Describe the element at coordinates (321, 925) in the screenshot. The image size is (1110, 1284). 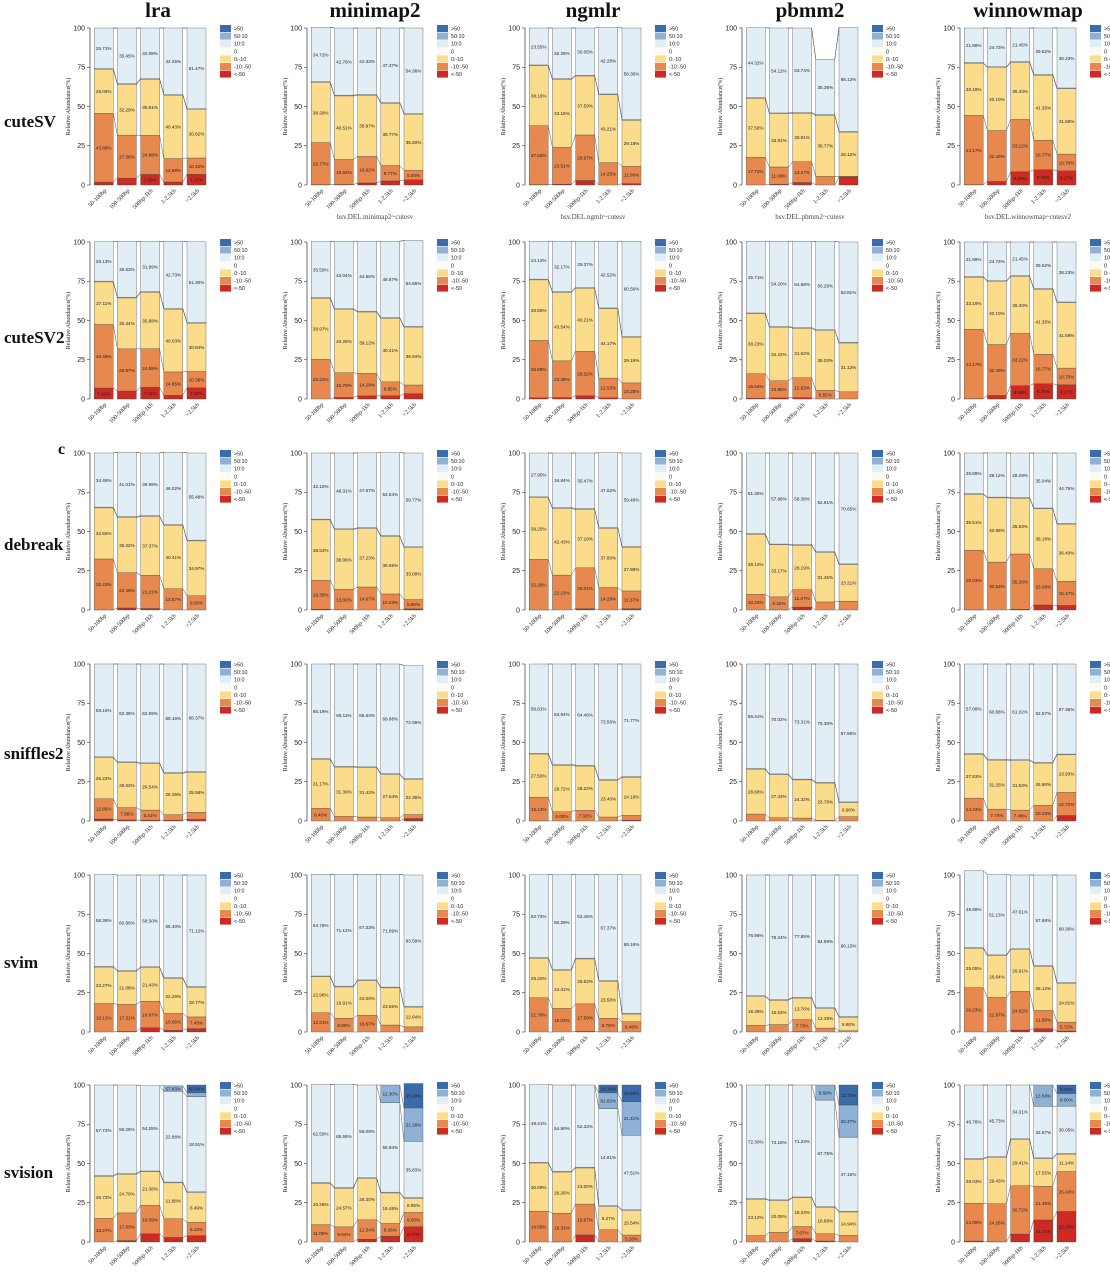
I see `data-label: 64.76%` at that location.